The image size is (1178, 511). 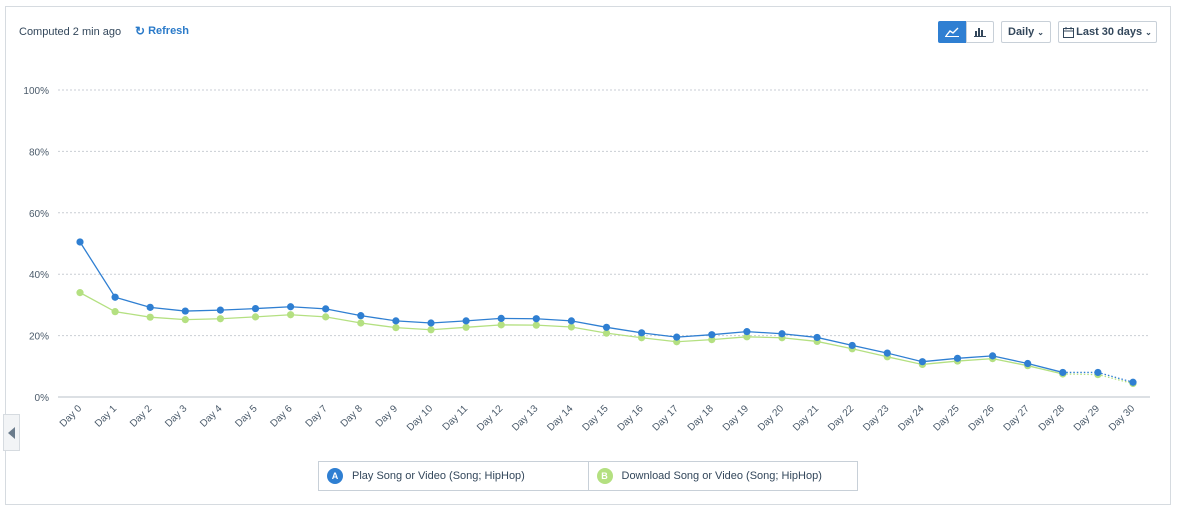 What do you see at coordinates (604, 476) in the screenshot?
I see `legend-badge-b: B` at bounding box center [604, 476].